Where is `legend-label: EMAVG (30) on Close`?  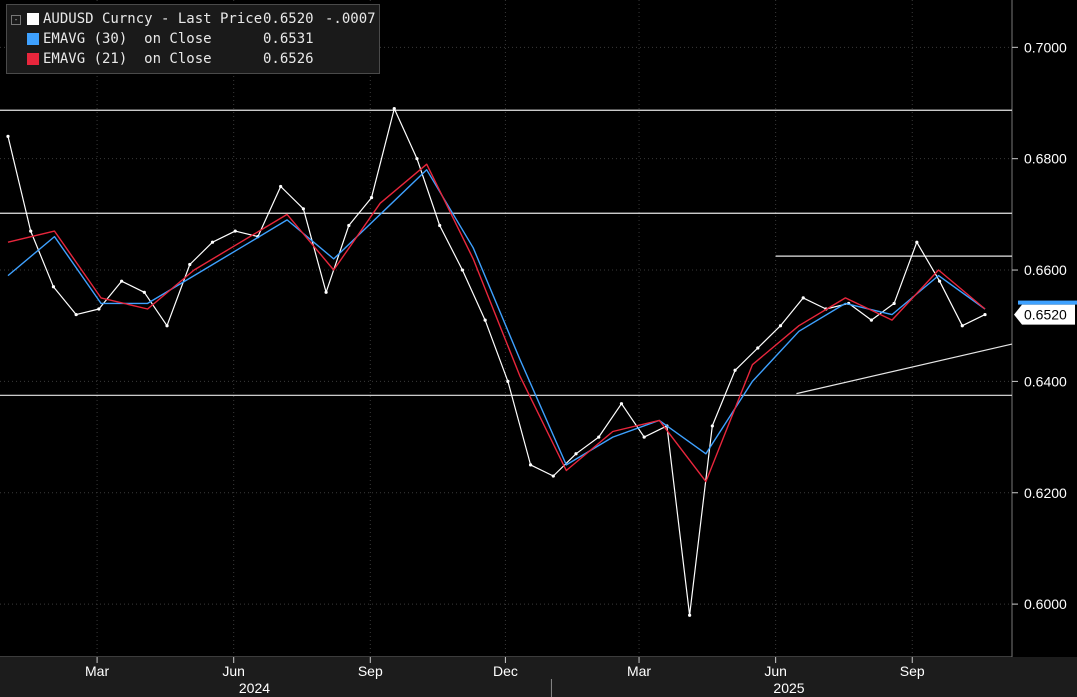 legend-label: EMAVG (30) on Close is located at coordinates (127, 39).